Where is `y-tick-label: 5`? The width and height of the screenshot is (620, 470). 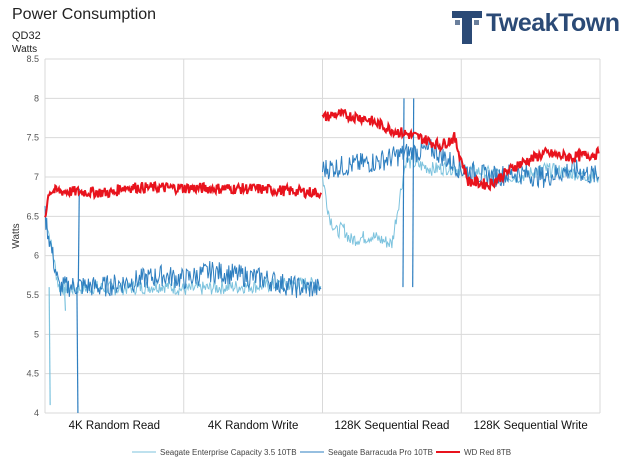
y-tick-label: 5 is located at coordinates (36, 334).